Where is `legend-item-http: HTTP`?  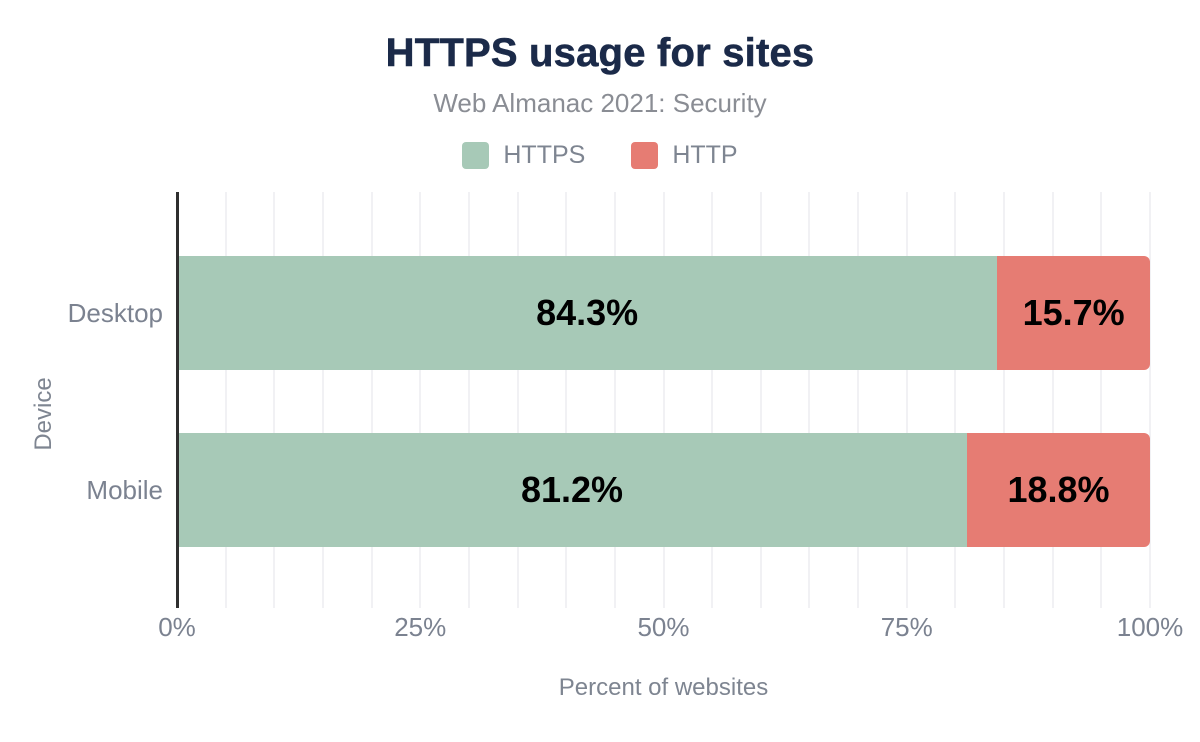
legend-item-http: HTTP is located at coordinates (684, 155).